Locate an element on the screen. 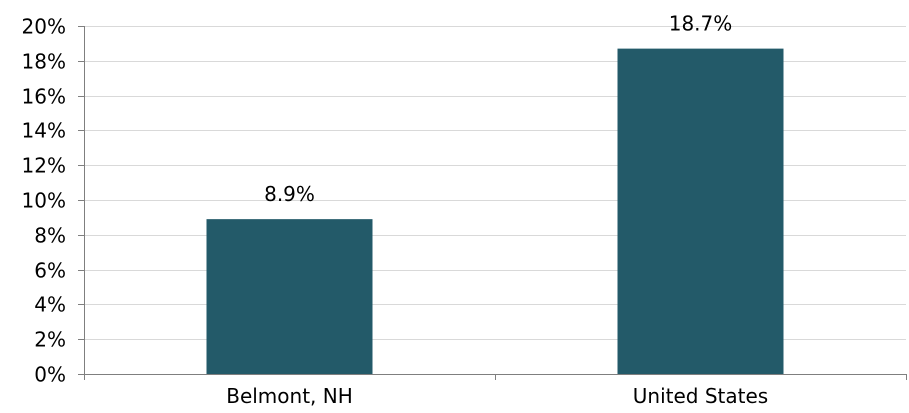  y-tick-label: 8% is located at coordinates (50, 236).